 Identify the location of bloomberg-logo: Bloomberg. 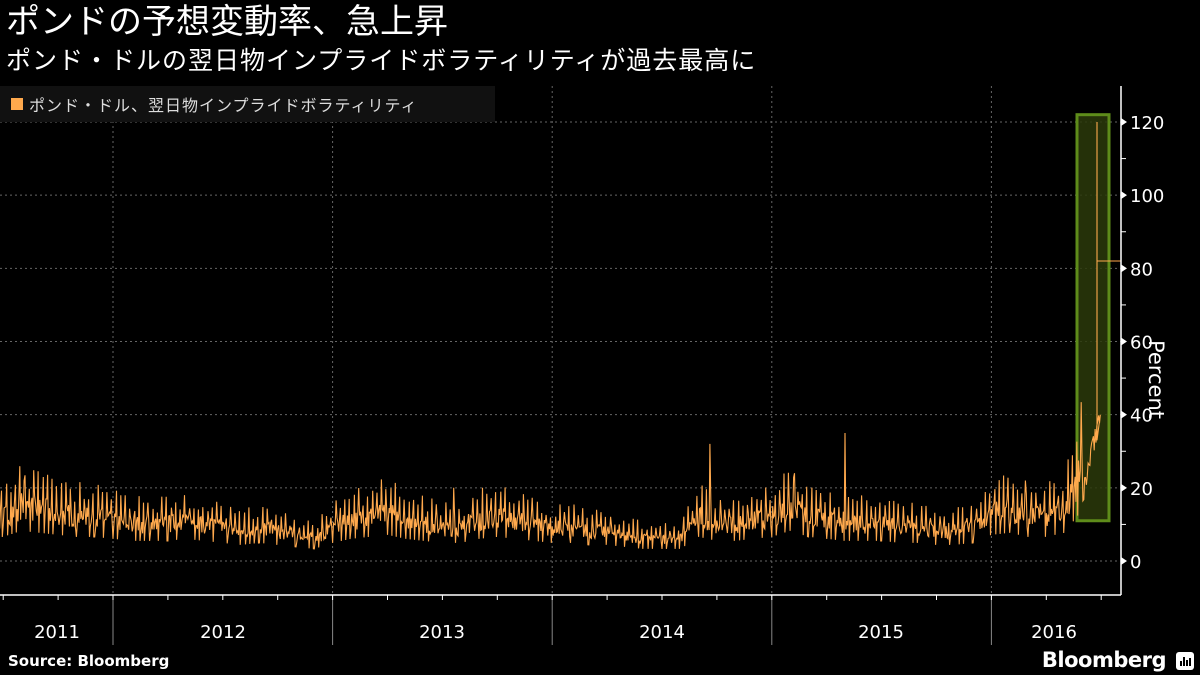
(1104, 660).